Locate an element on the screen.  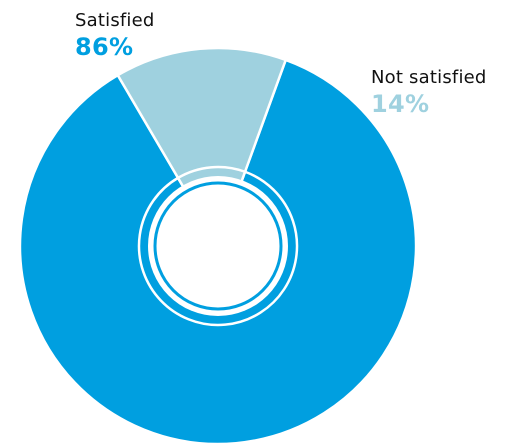
donut-center-circle is located at coordinates (218, 246).